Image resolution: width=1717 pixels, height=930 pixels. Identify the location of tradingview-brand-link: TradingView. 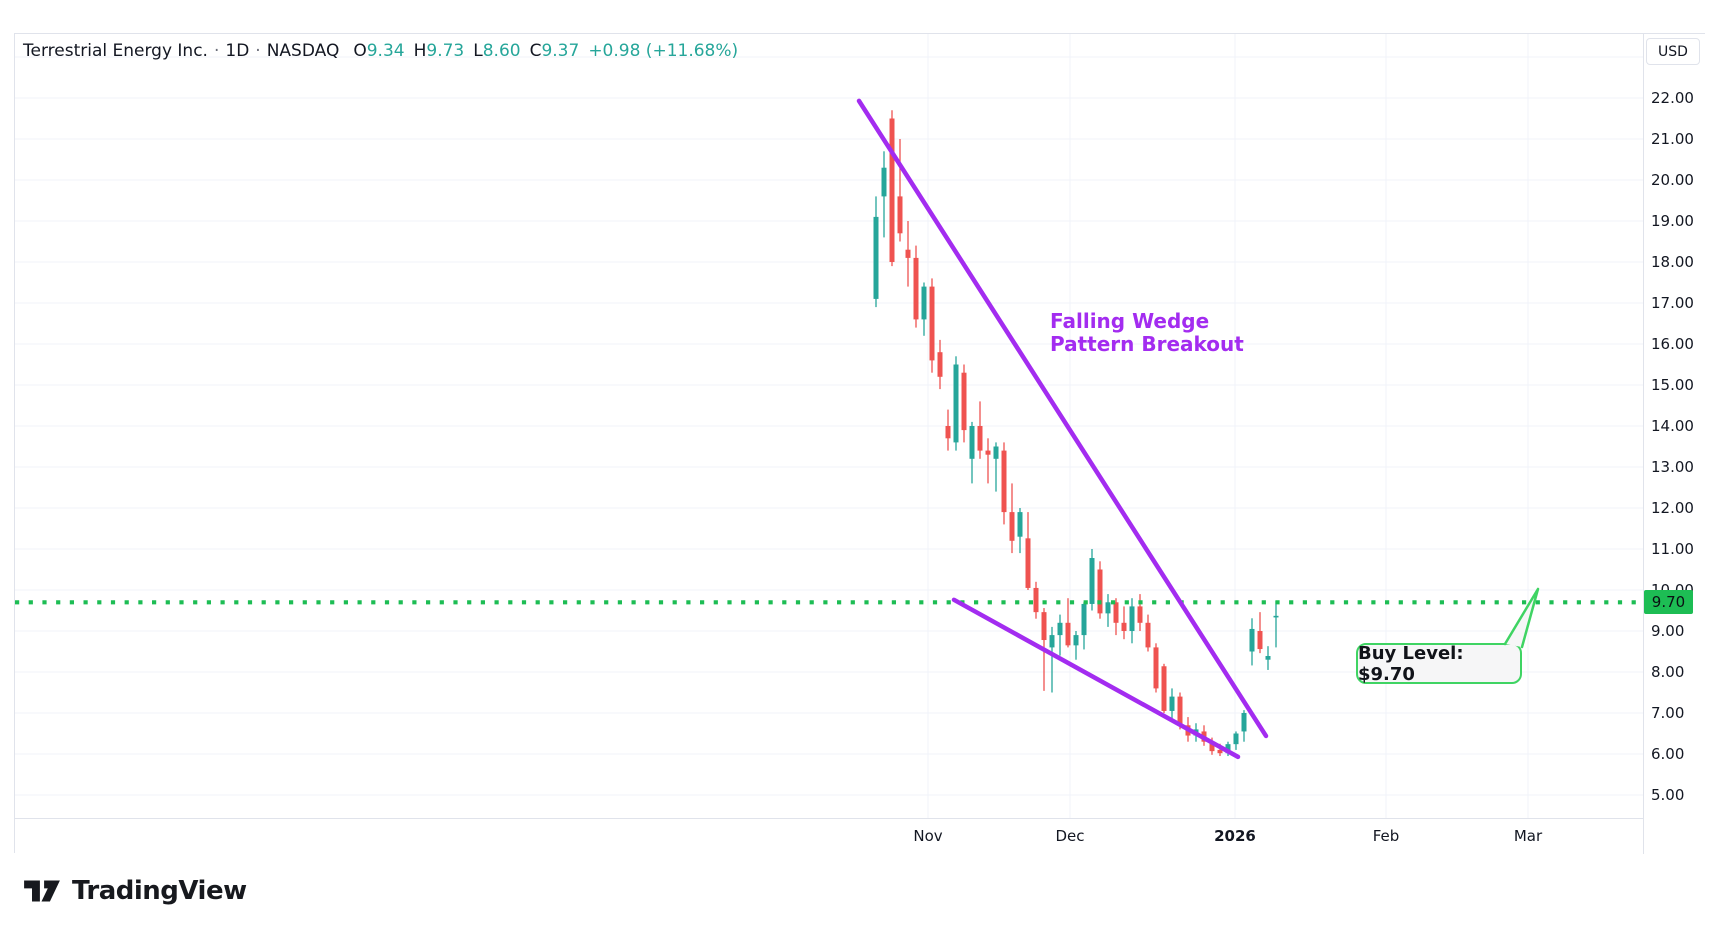
(134, 891).